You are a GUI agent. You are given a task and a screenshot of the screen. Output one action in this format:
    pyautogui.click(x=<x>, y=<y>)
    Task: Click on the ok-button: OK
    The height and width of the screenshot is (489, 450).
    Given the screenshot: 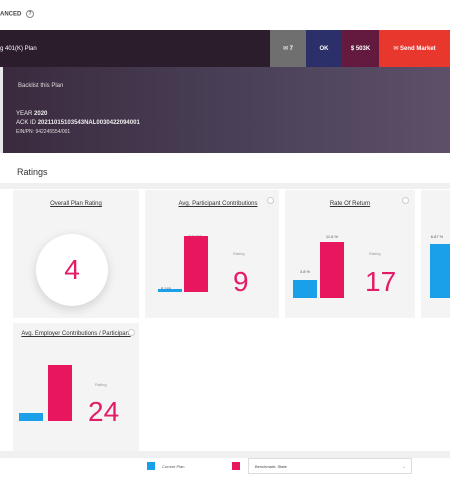 What is the action you would take?
    pyautogui.click(x=324, y=48)
    